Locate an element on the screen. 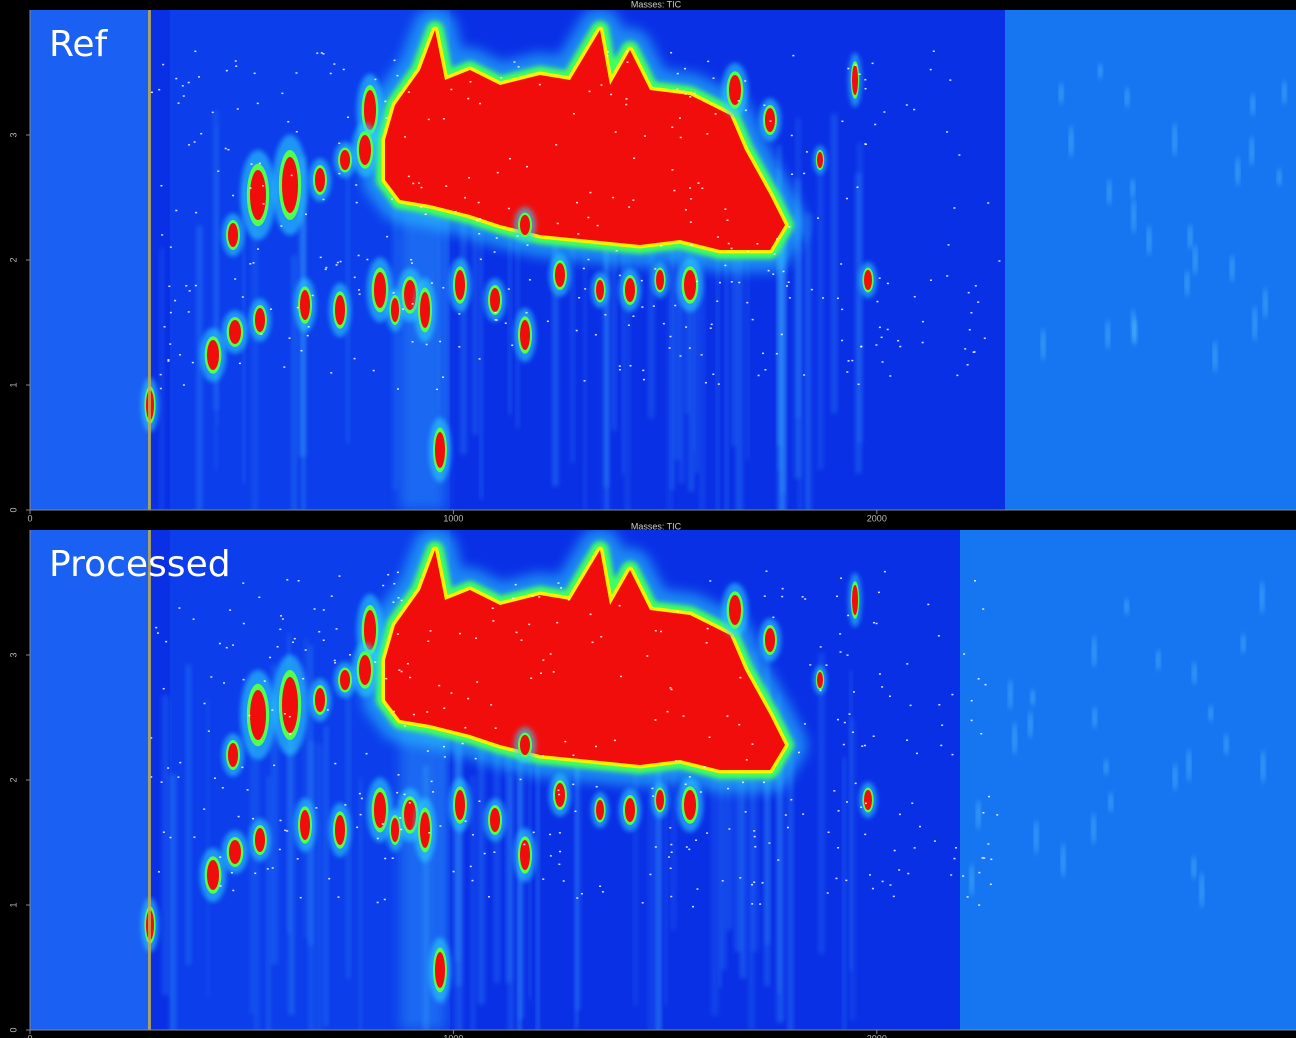 This screenshot has width=1296, height=1038. x-tick-label: 0 is located at coordinates (29, 1035).